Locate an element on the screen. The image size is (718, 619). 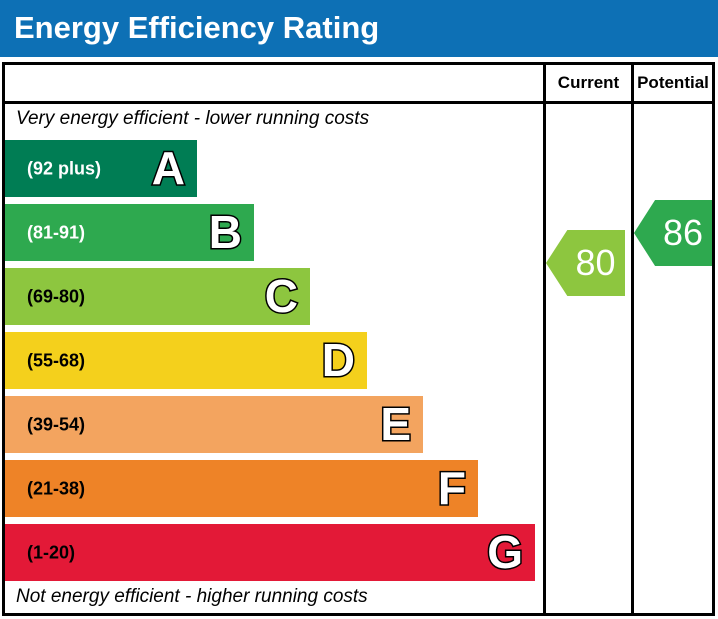
band-range-label: (69-80) is located at coordinates (56, 296).